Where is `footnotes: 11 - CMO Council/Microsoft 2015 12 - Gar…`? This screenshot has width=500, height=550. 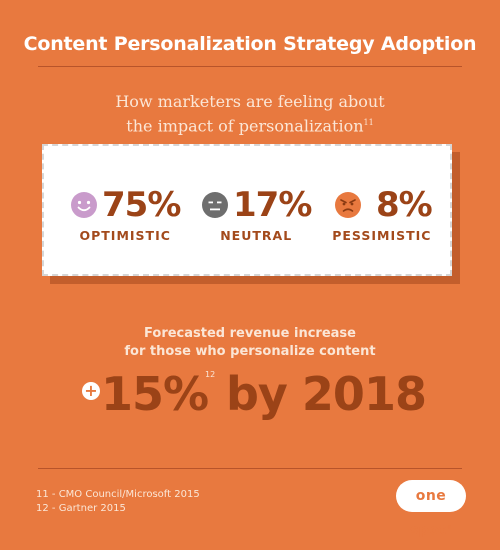
footnotes: 11 - CMO Council/Microsoft 2015 12 - Gar… is located at coordinates (118, 502).